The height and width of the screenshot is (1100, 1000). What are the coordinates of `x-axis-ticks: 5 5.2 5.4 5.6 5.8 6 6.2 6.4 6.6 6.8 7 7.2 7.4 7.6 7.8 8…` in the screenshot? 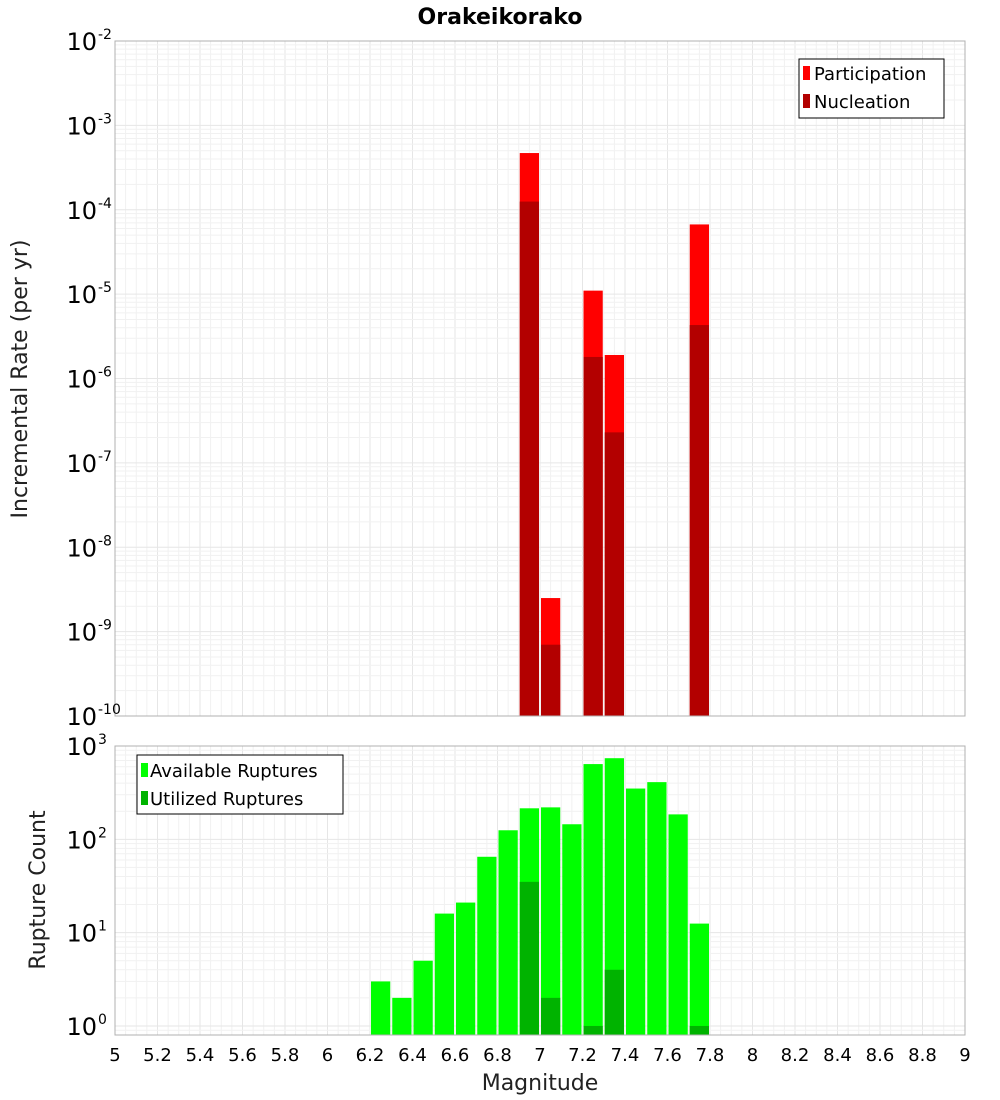 It's located at (539, 1055).